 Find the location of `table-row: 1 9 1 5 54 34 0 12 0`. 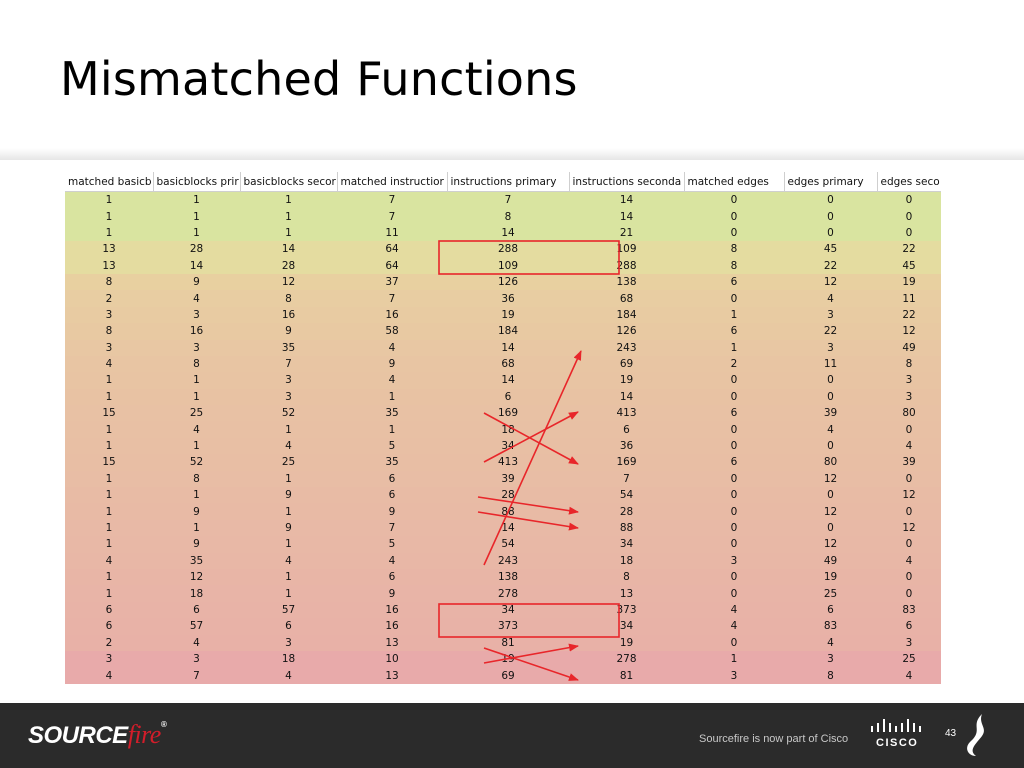

table-row: 1 9 1 5 54 34 0 12 0 is located at coordinates (503, 544).